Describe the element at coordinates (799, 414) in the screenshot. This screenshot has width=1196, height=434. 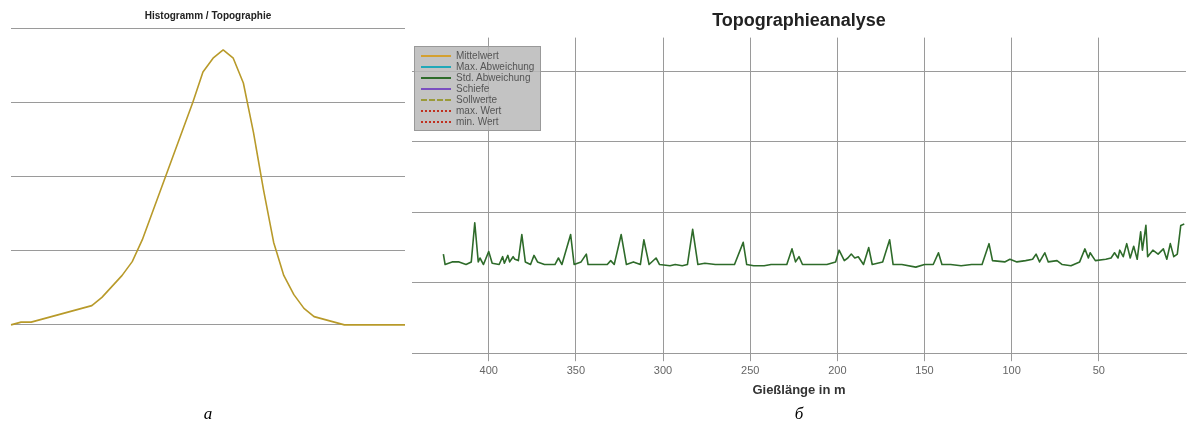
I see `text: б` at that location.